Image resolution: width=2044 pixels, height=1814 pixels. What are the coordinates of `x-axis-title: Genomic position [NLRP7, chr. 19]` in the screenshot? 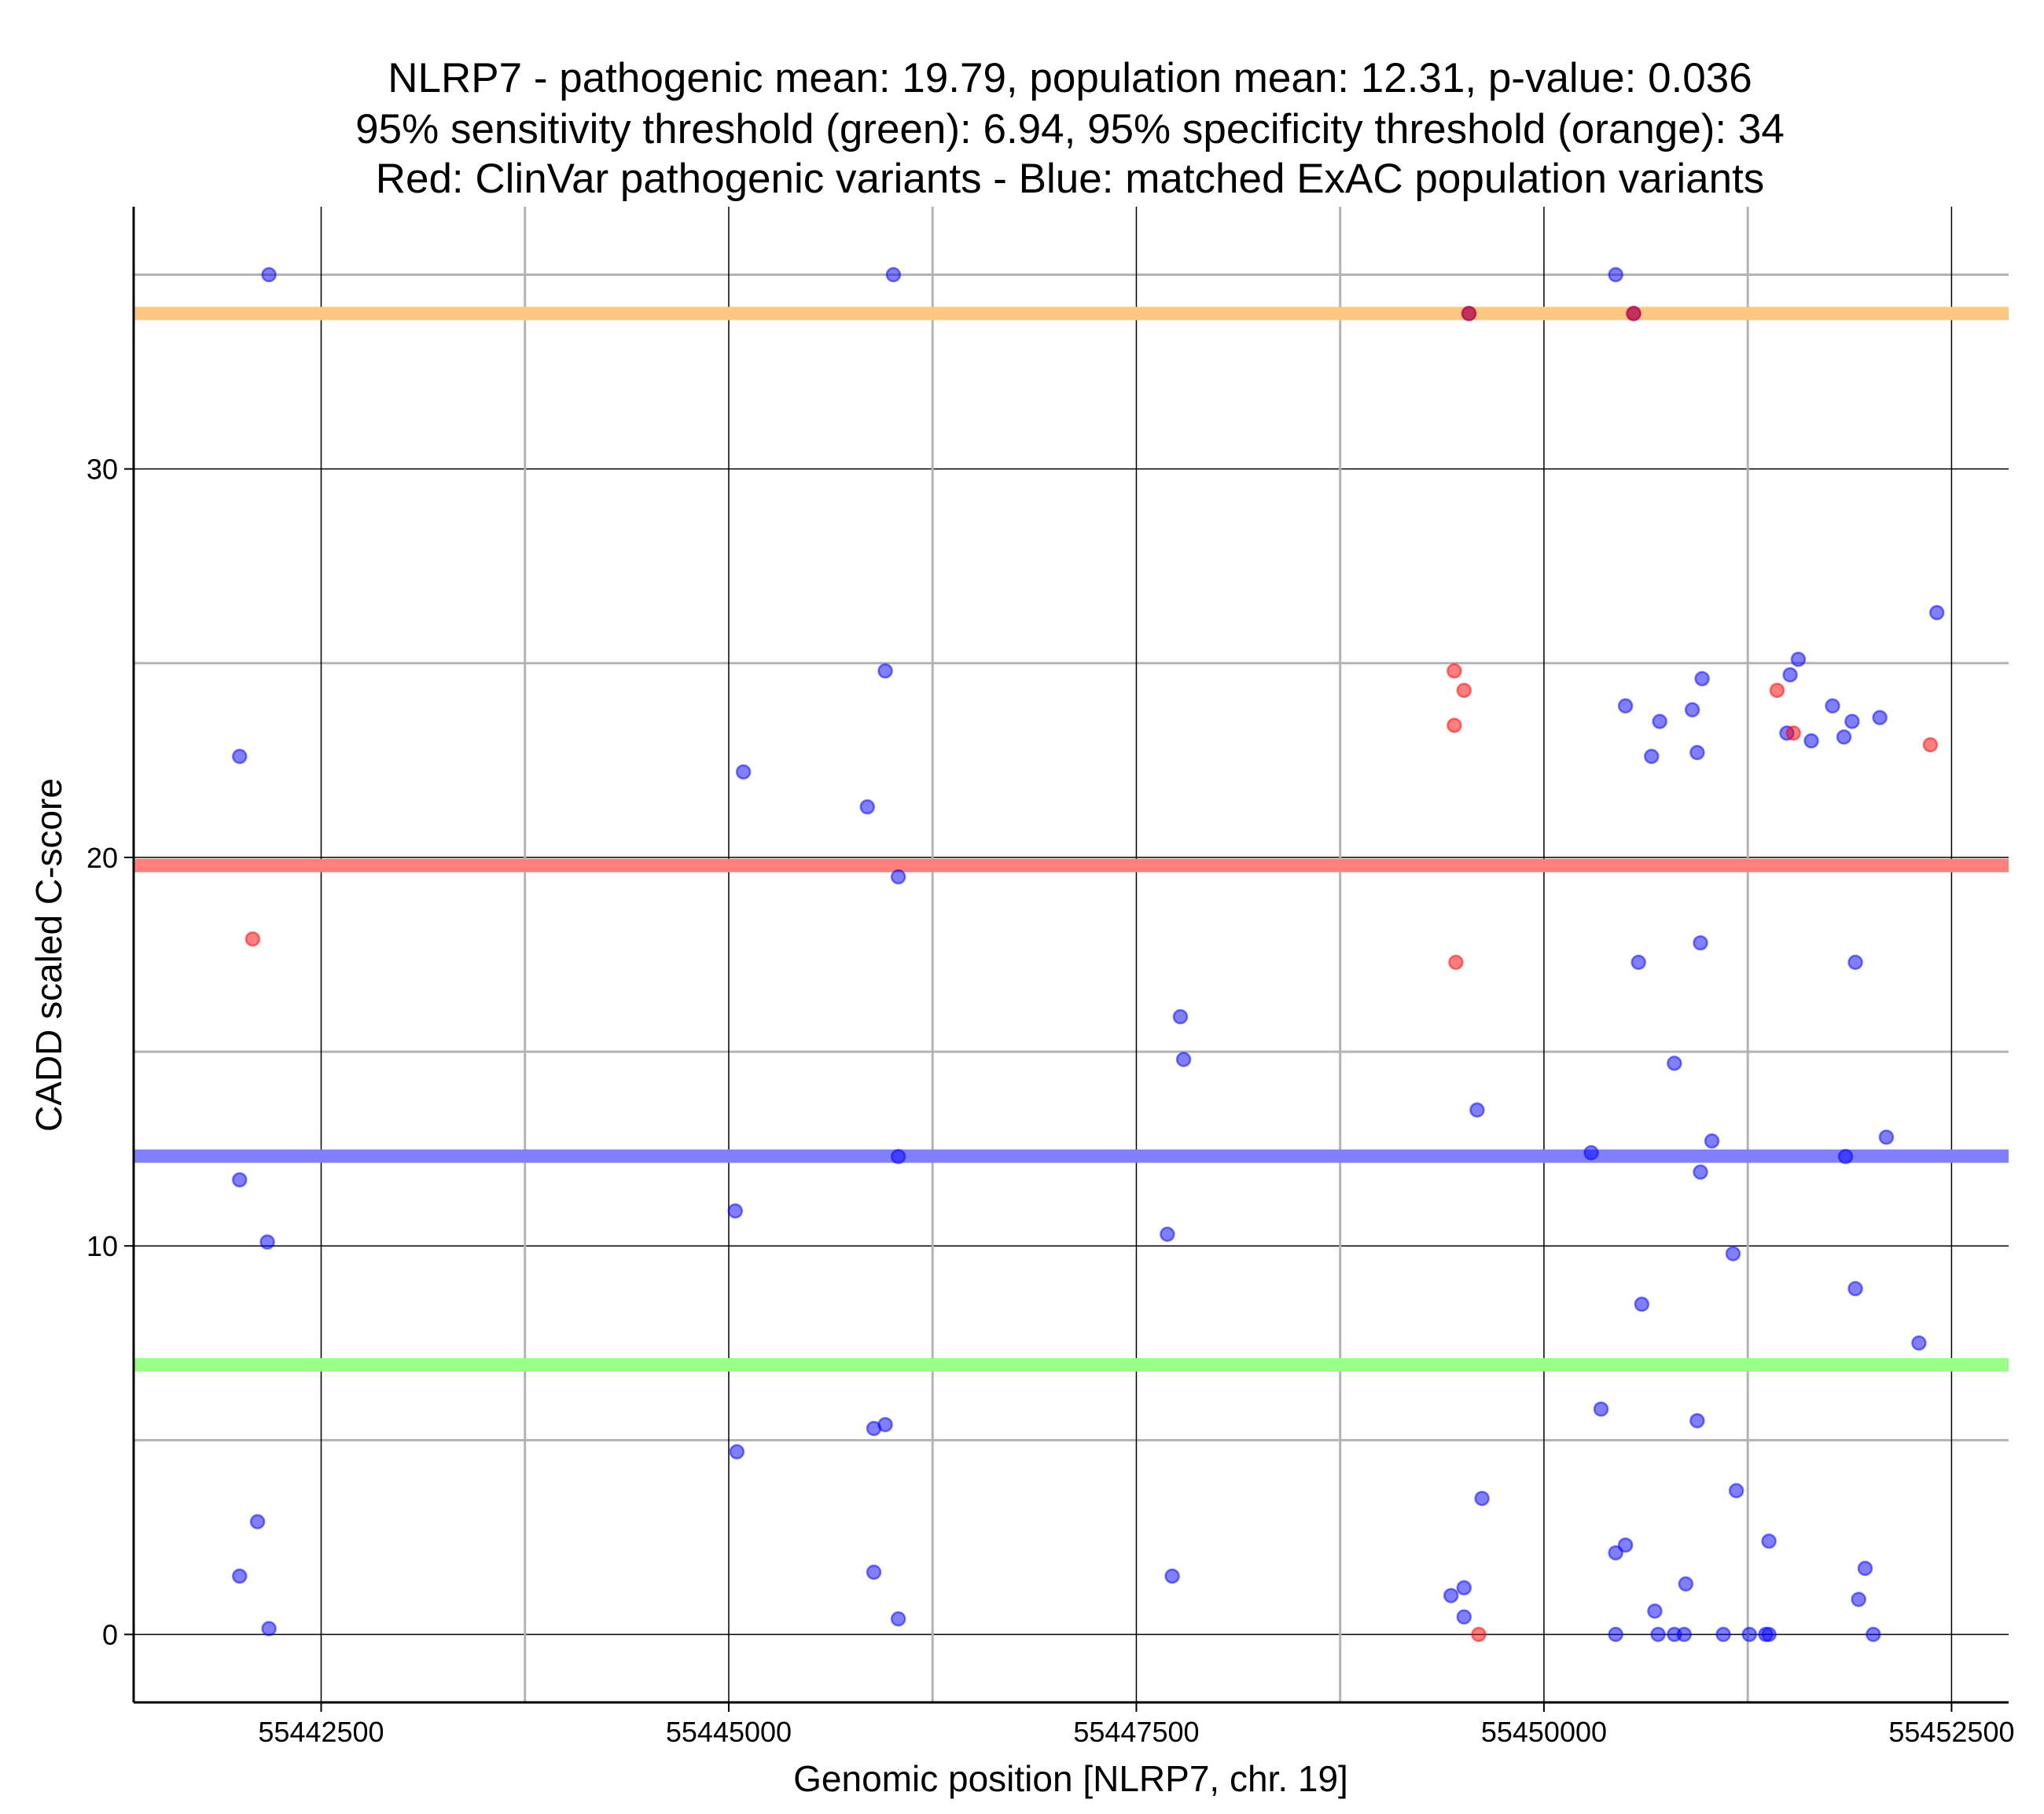 It's located at (1071, 1778).